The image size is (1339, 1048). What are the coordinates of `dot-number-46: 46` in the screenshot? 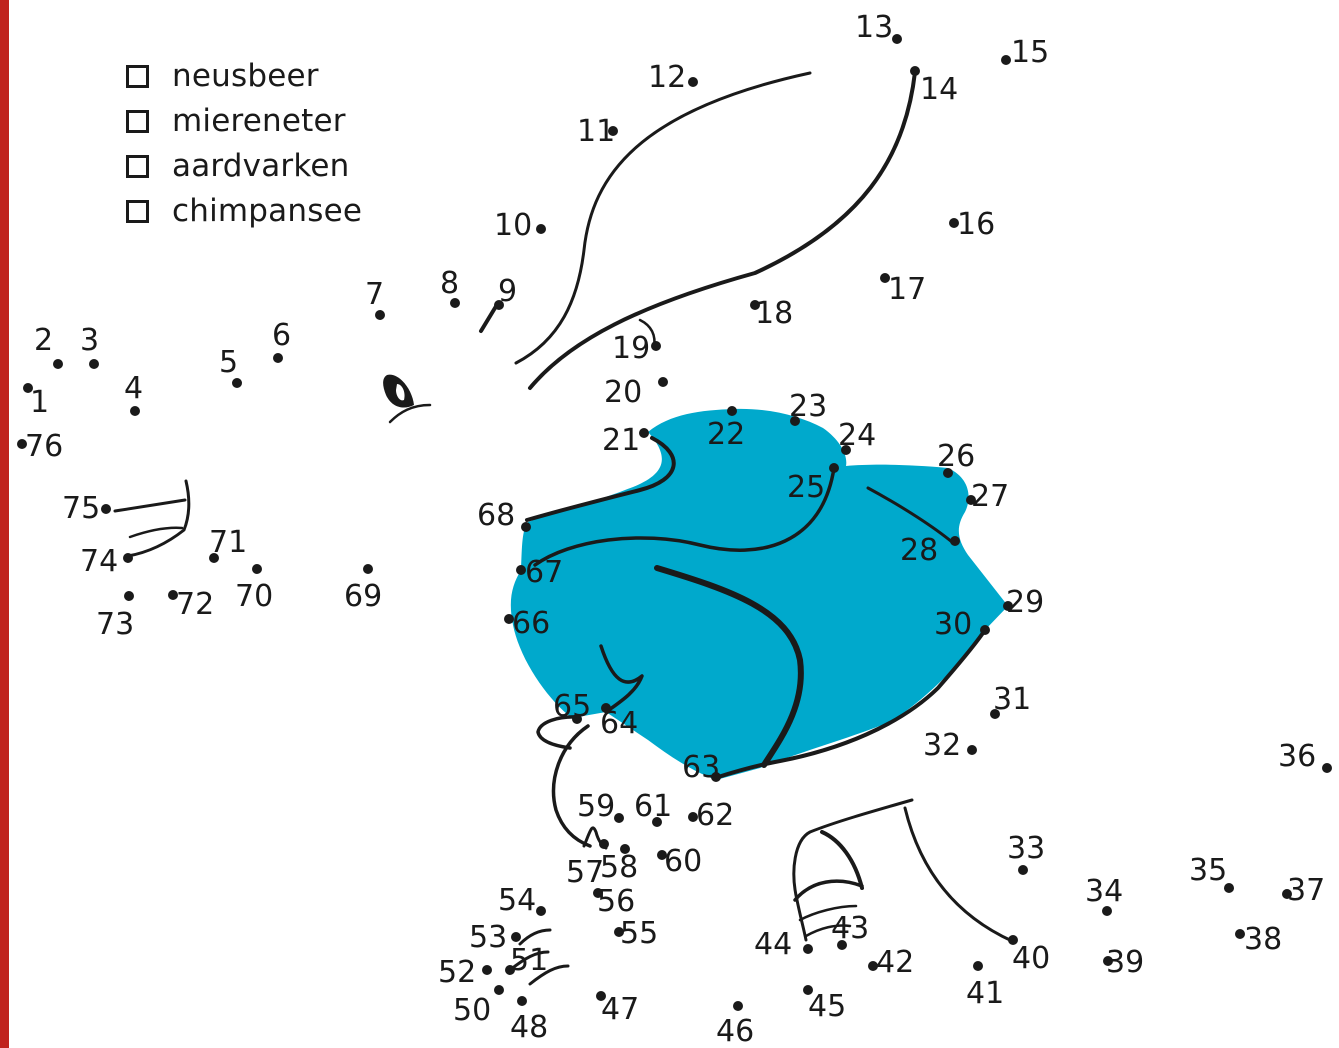 It's located at (735, 1031).